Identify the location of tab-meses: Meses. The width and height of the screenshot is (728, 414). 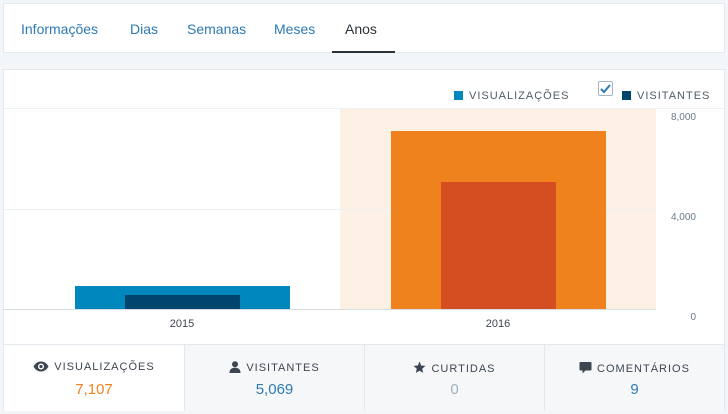
(295, 29).